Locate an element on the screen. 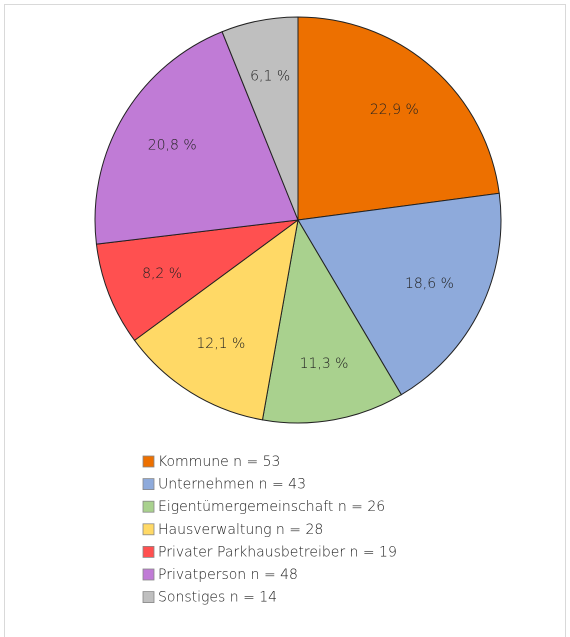 This screenshot has width=570, height=637. data-label: 11,3 % is located at coordinates (324, 364).